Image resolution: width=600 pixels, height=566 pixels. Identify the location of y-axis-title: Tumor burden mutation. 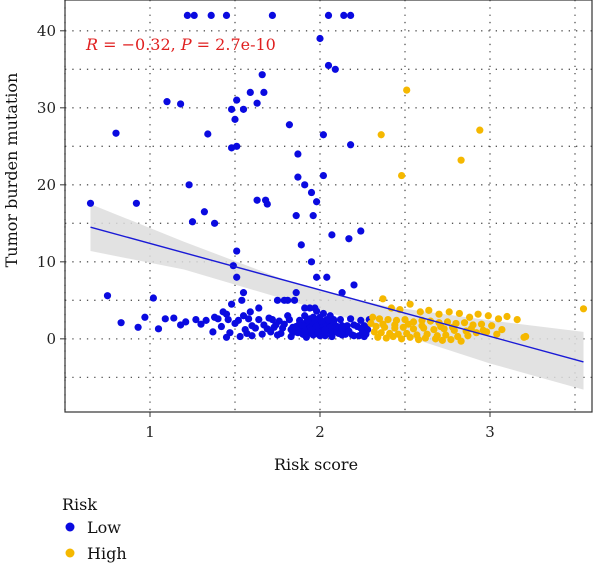
(11, 170).